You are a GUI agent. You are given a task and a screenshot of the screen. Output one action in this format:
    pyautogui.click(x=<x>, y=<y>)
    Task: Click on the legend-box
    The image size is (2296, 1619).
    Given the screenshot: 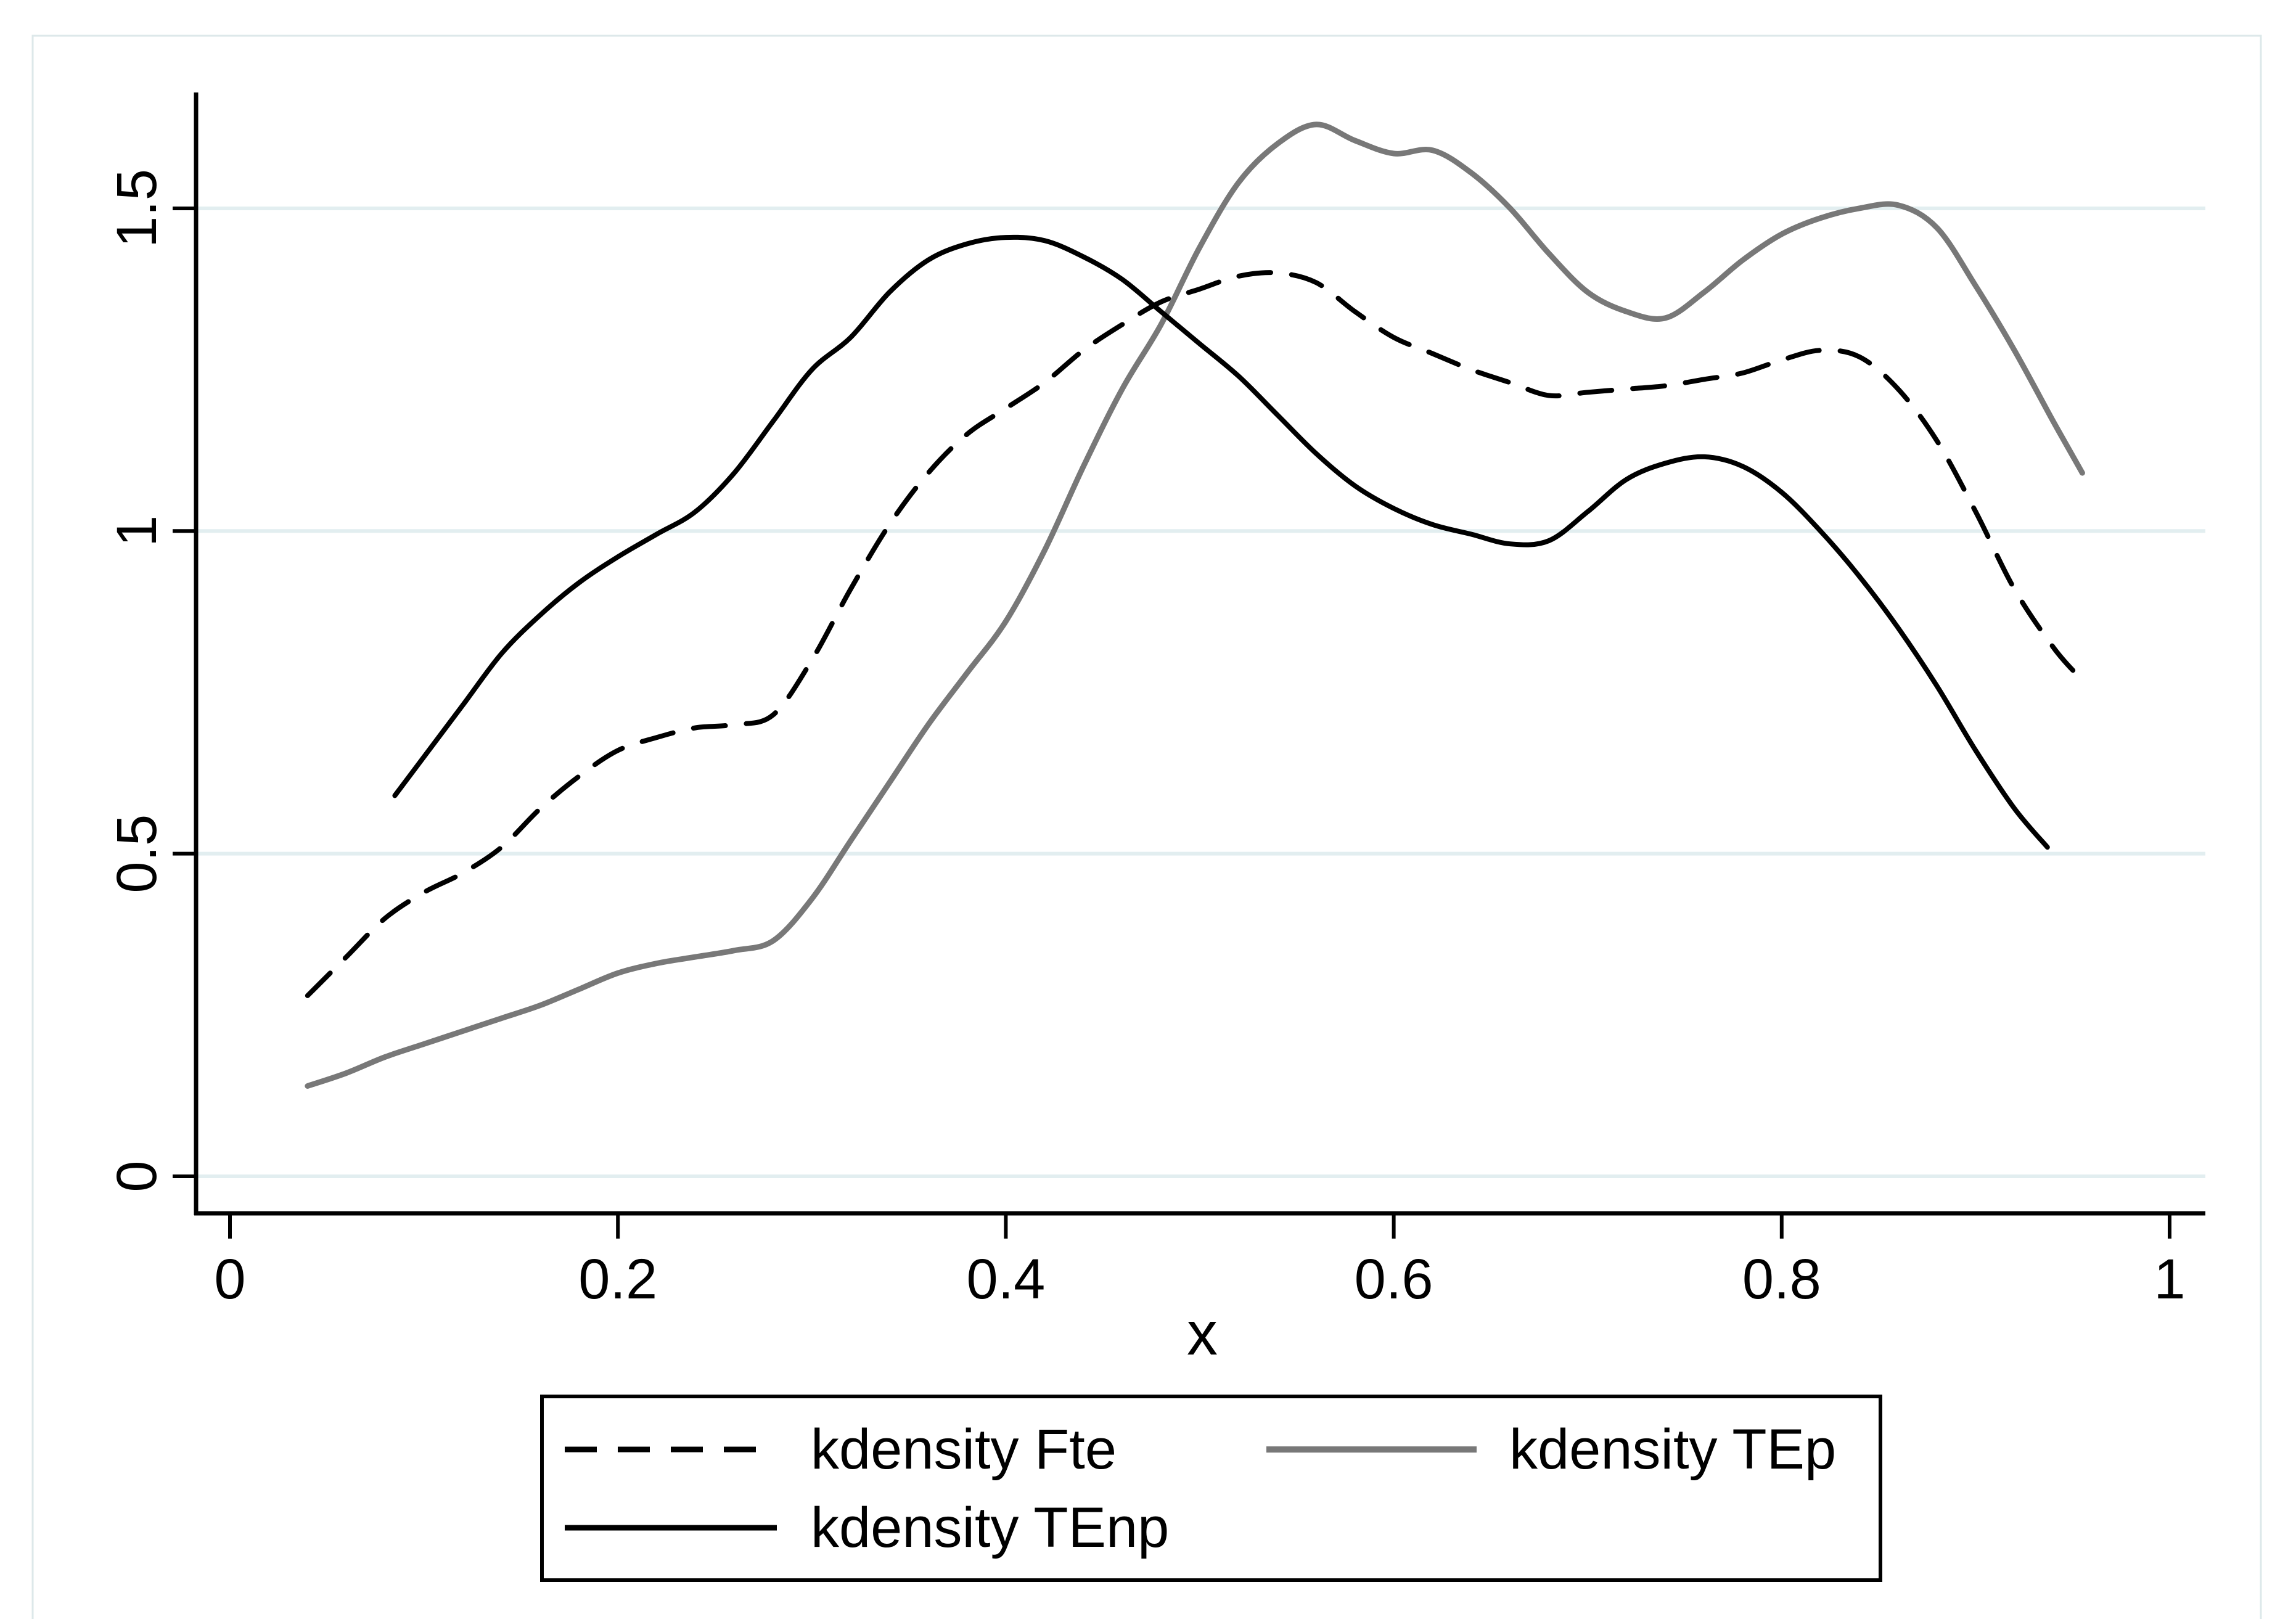 What is the action you would take?
    pyautogui.click(x=1211, y=1489)
    